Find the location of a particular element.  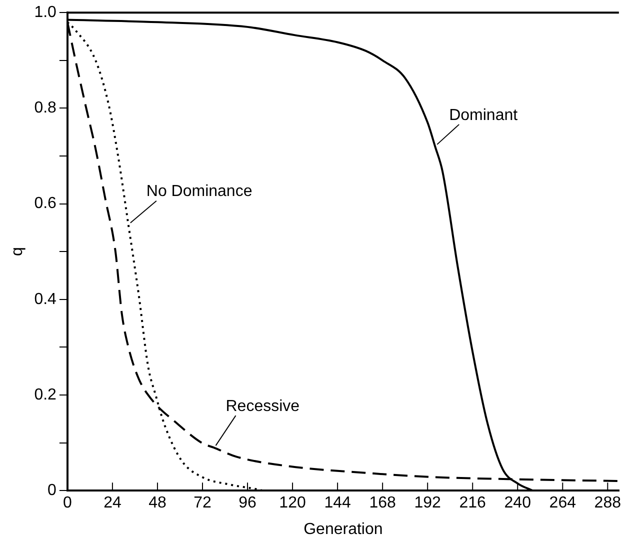

x-tick-label: 288 is located at coordinates (608, 503).